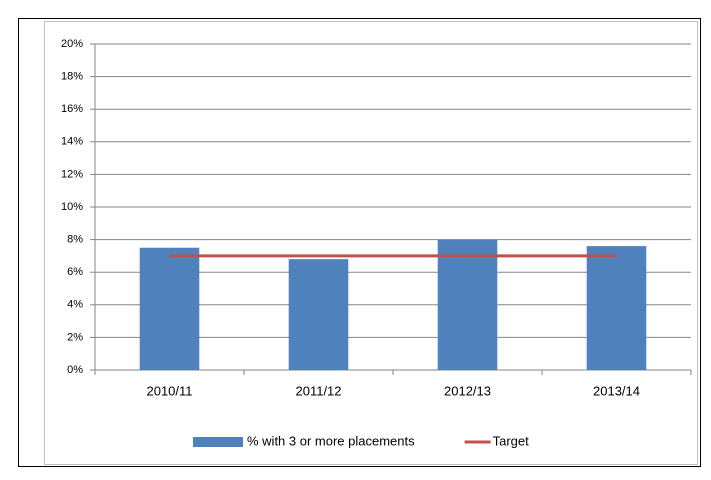 The width and height of the screenshot is (711, 480). What do you see at coordinates (72, 174) in the screenshot?
I see `y-tick-label: 12%` at bounding box center [72, 174].